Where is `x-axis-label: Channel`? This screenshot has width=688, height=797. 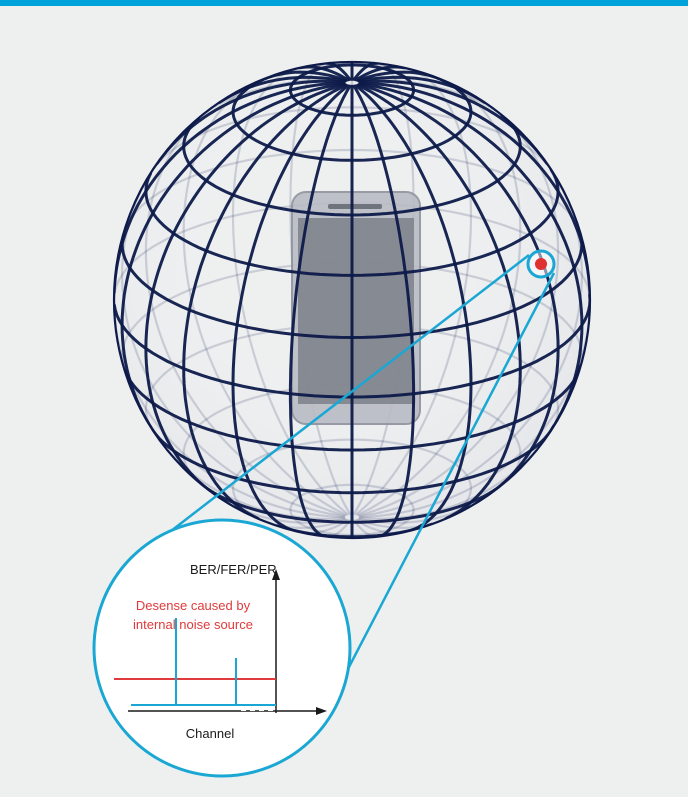 x-axis-label: Channel is located at coordinates (210, 733).